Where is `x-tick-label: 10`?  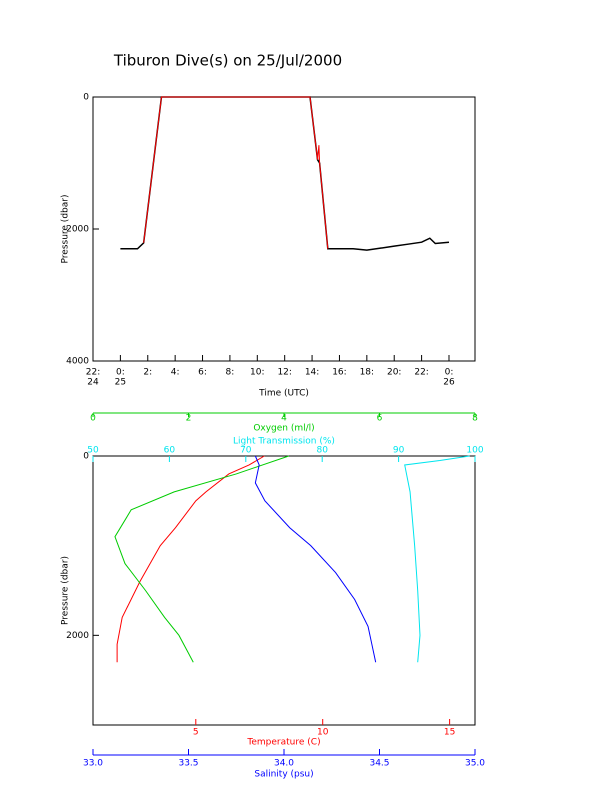
x-tick-label: 10 is located at coordinates (323, 733).